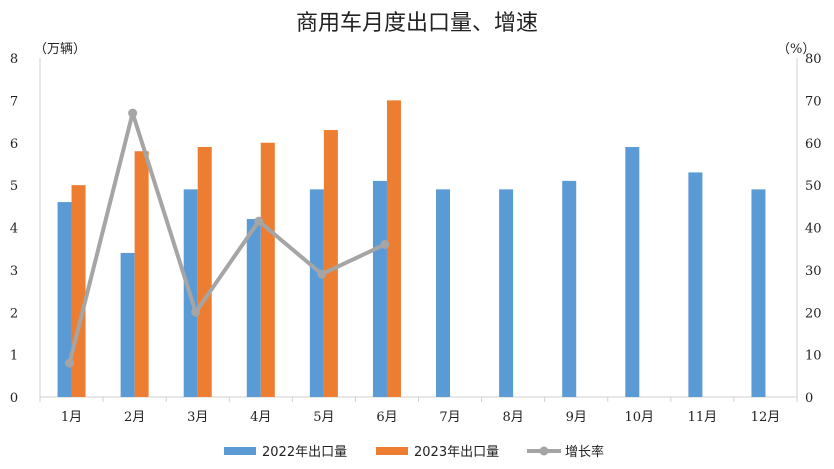 The width and height of the screenshot is (834, 469). What do you see at coordinates (60, 49) in the screenshot?
I see `left-axis-unit: （万辆）` at bounding box center [60, 49].